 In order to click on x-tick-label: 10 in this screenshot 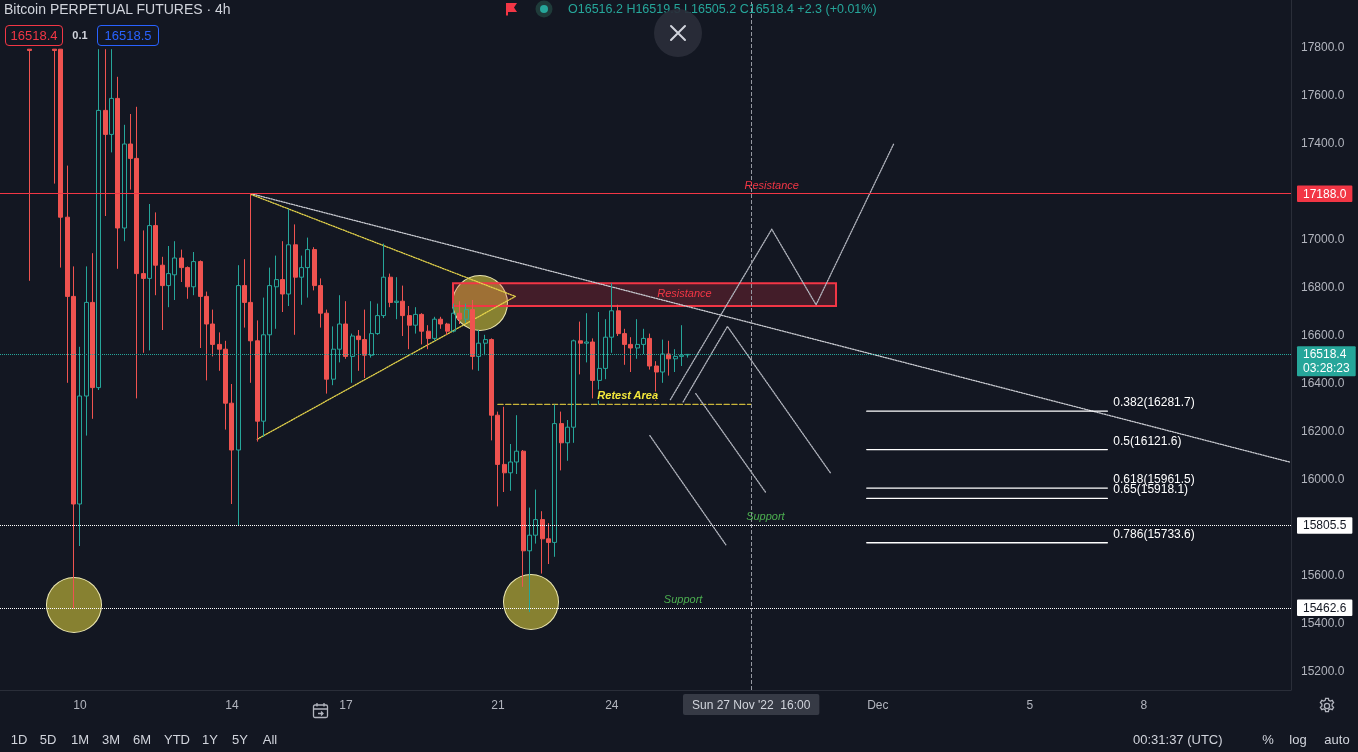, I will do `click(80, 705)`.